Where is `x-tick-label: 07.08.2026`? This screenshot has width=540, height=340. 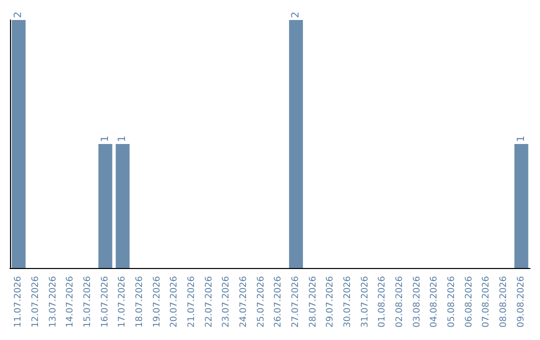 x-tick-label: 07.08.2026 is located at coordinates (487, 302).